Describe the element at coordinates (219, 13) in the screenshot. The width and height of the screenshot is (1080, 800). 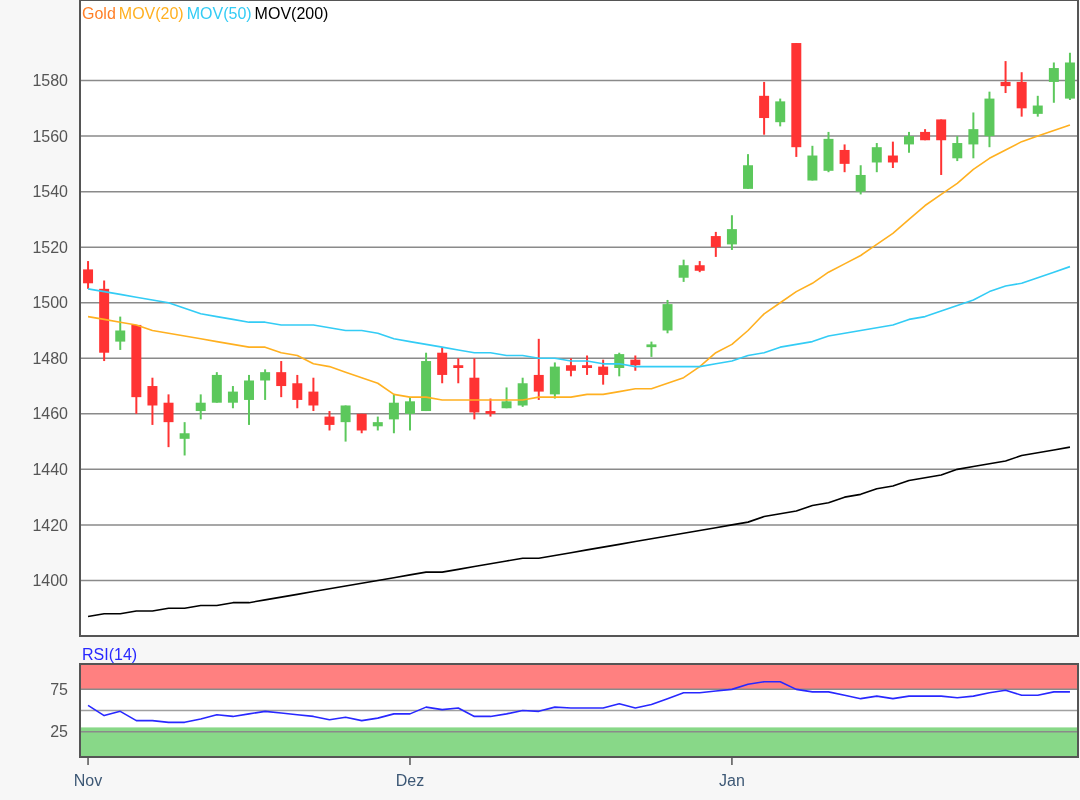
I see `text: MOV(50)` at that location.